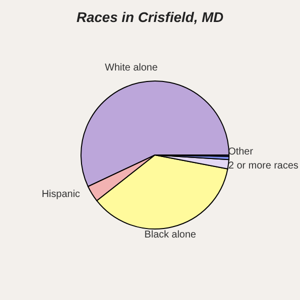  What do you see at coordinates (263, 166) in the screenshot?
I see `slice-label: 2 or more races` at bounding box center [263, 166].